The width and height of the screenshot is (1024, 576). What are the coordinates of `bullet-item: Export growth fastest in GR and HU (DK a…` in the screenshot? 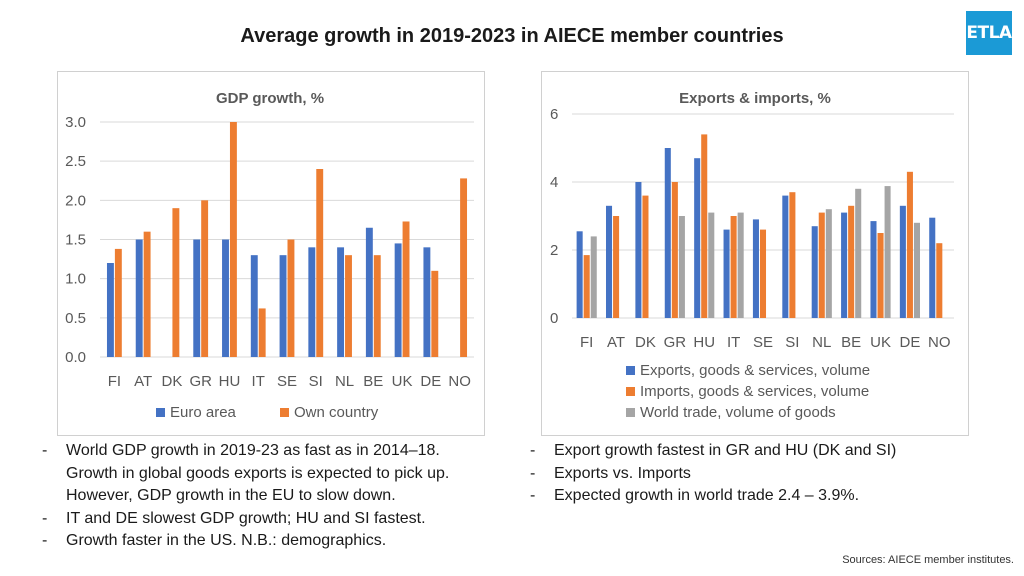 It's located at (765, 451).